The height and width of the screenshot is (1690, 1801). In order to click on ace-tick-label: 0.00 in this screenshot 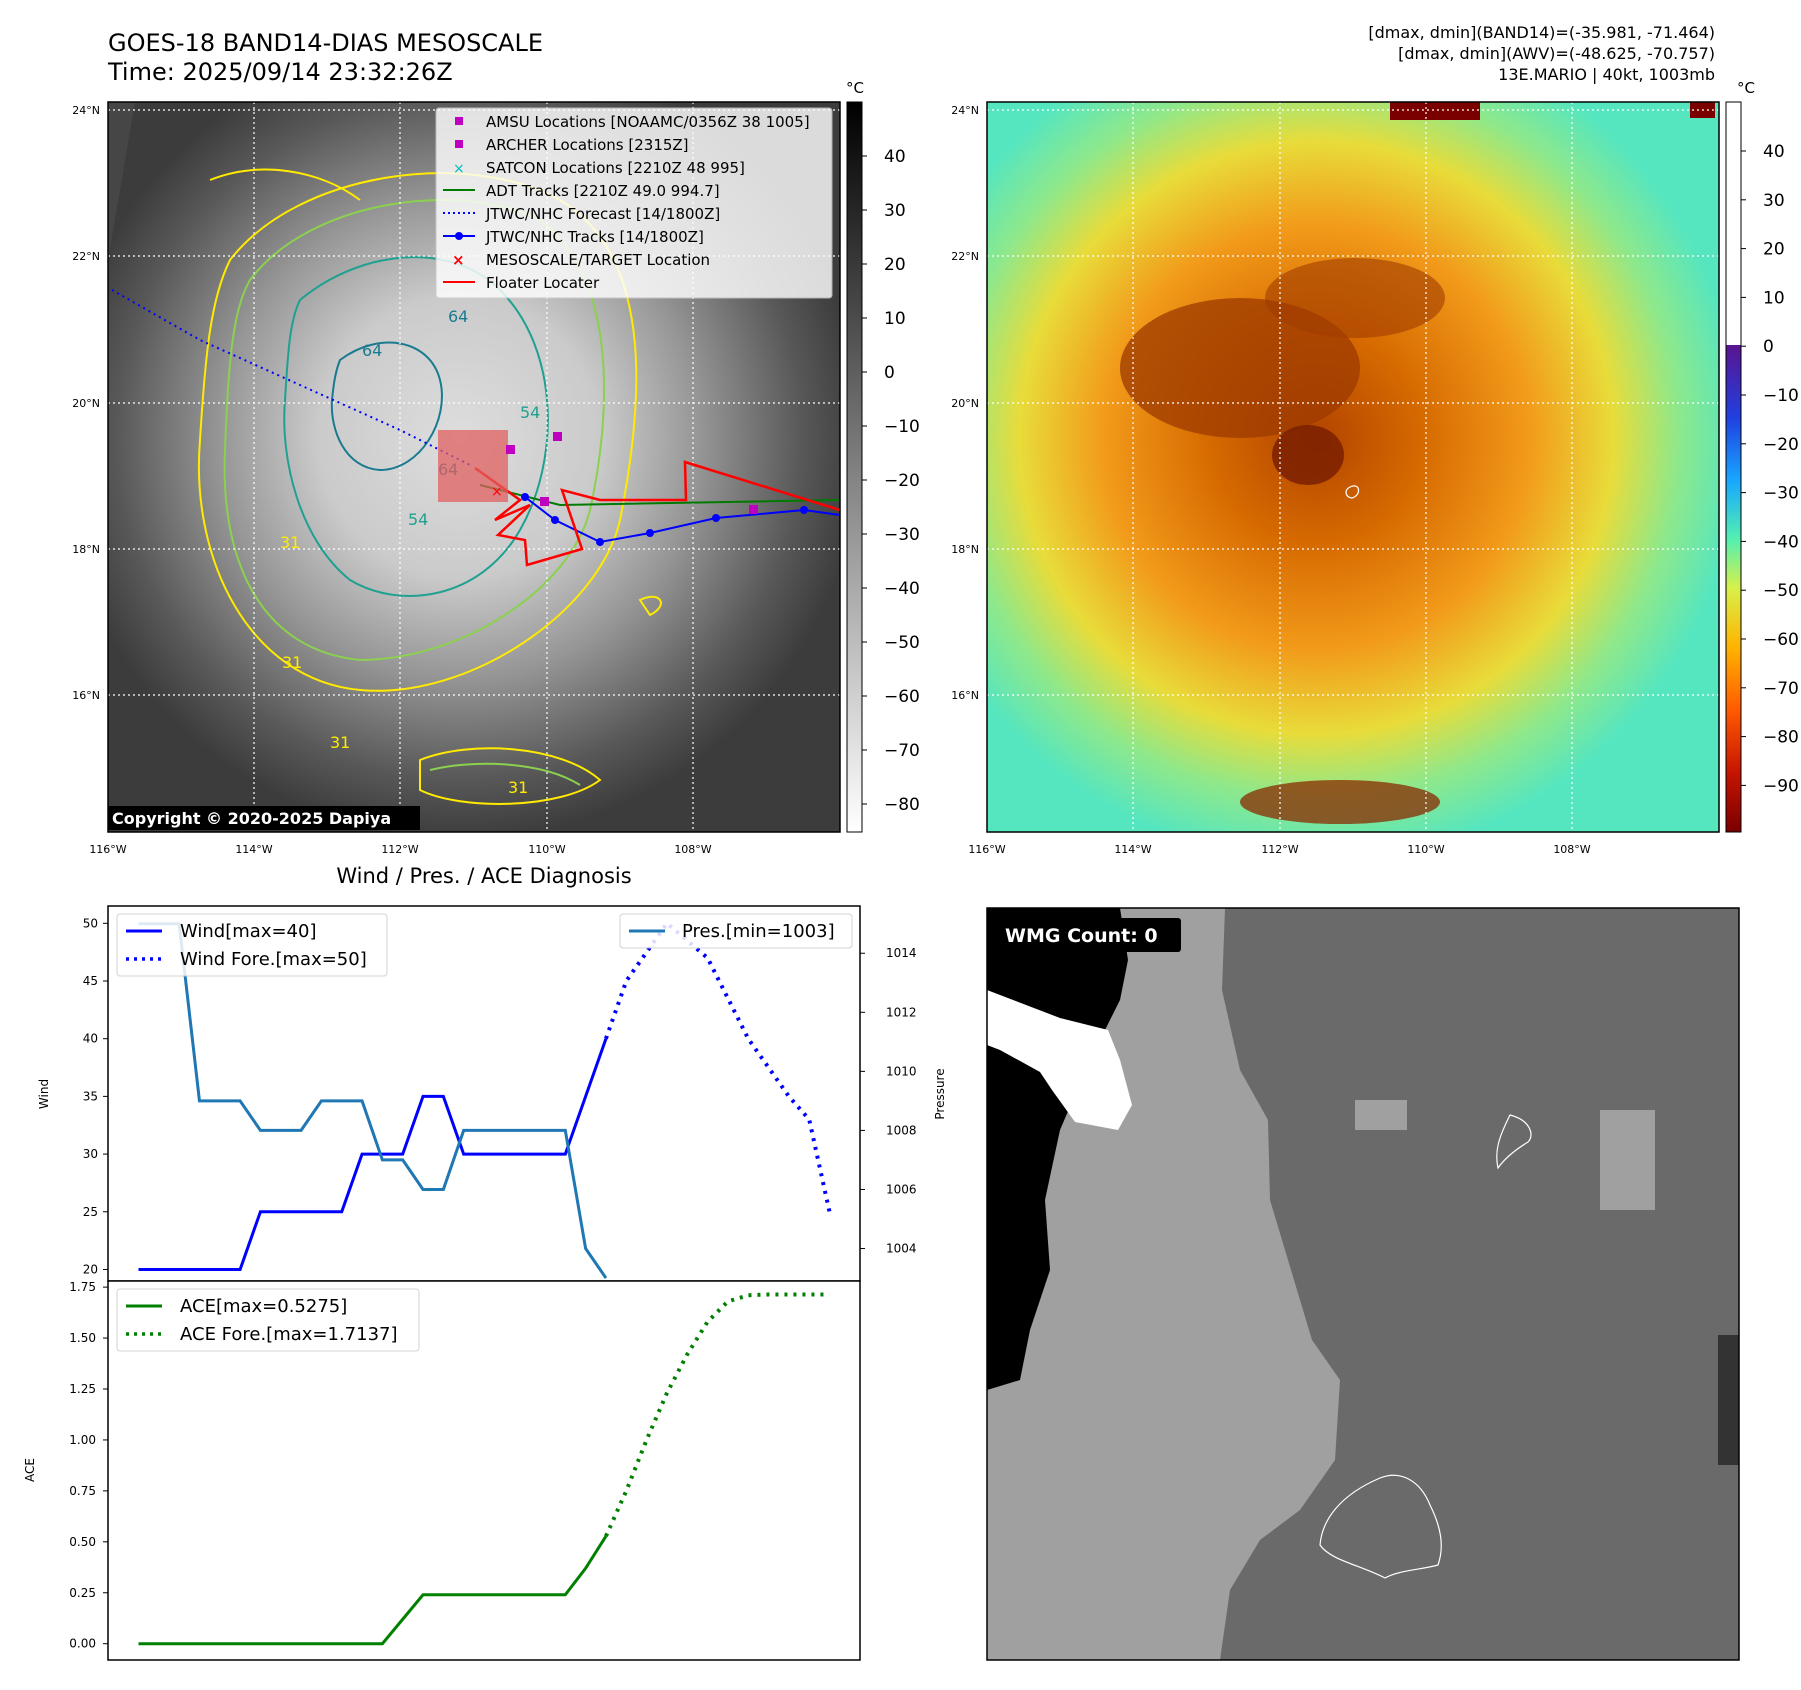, I will do `click(82, 1644)`.